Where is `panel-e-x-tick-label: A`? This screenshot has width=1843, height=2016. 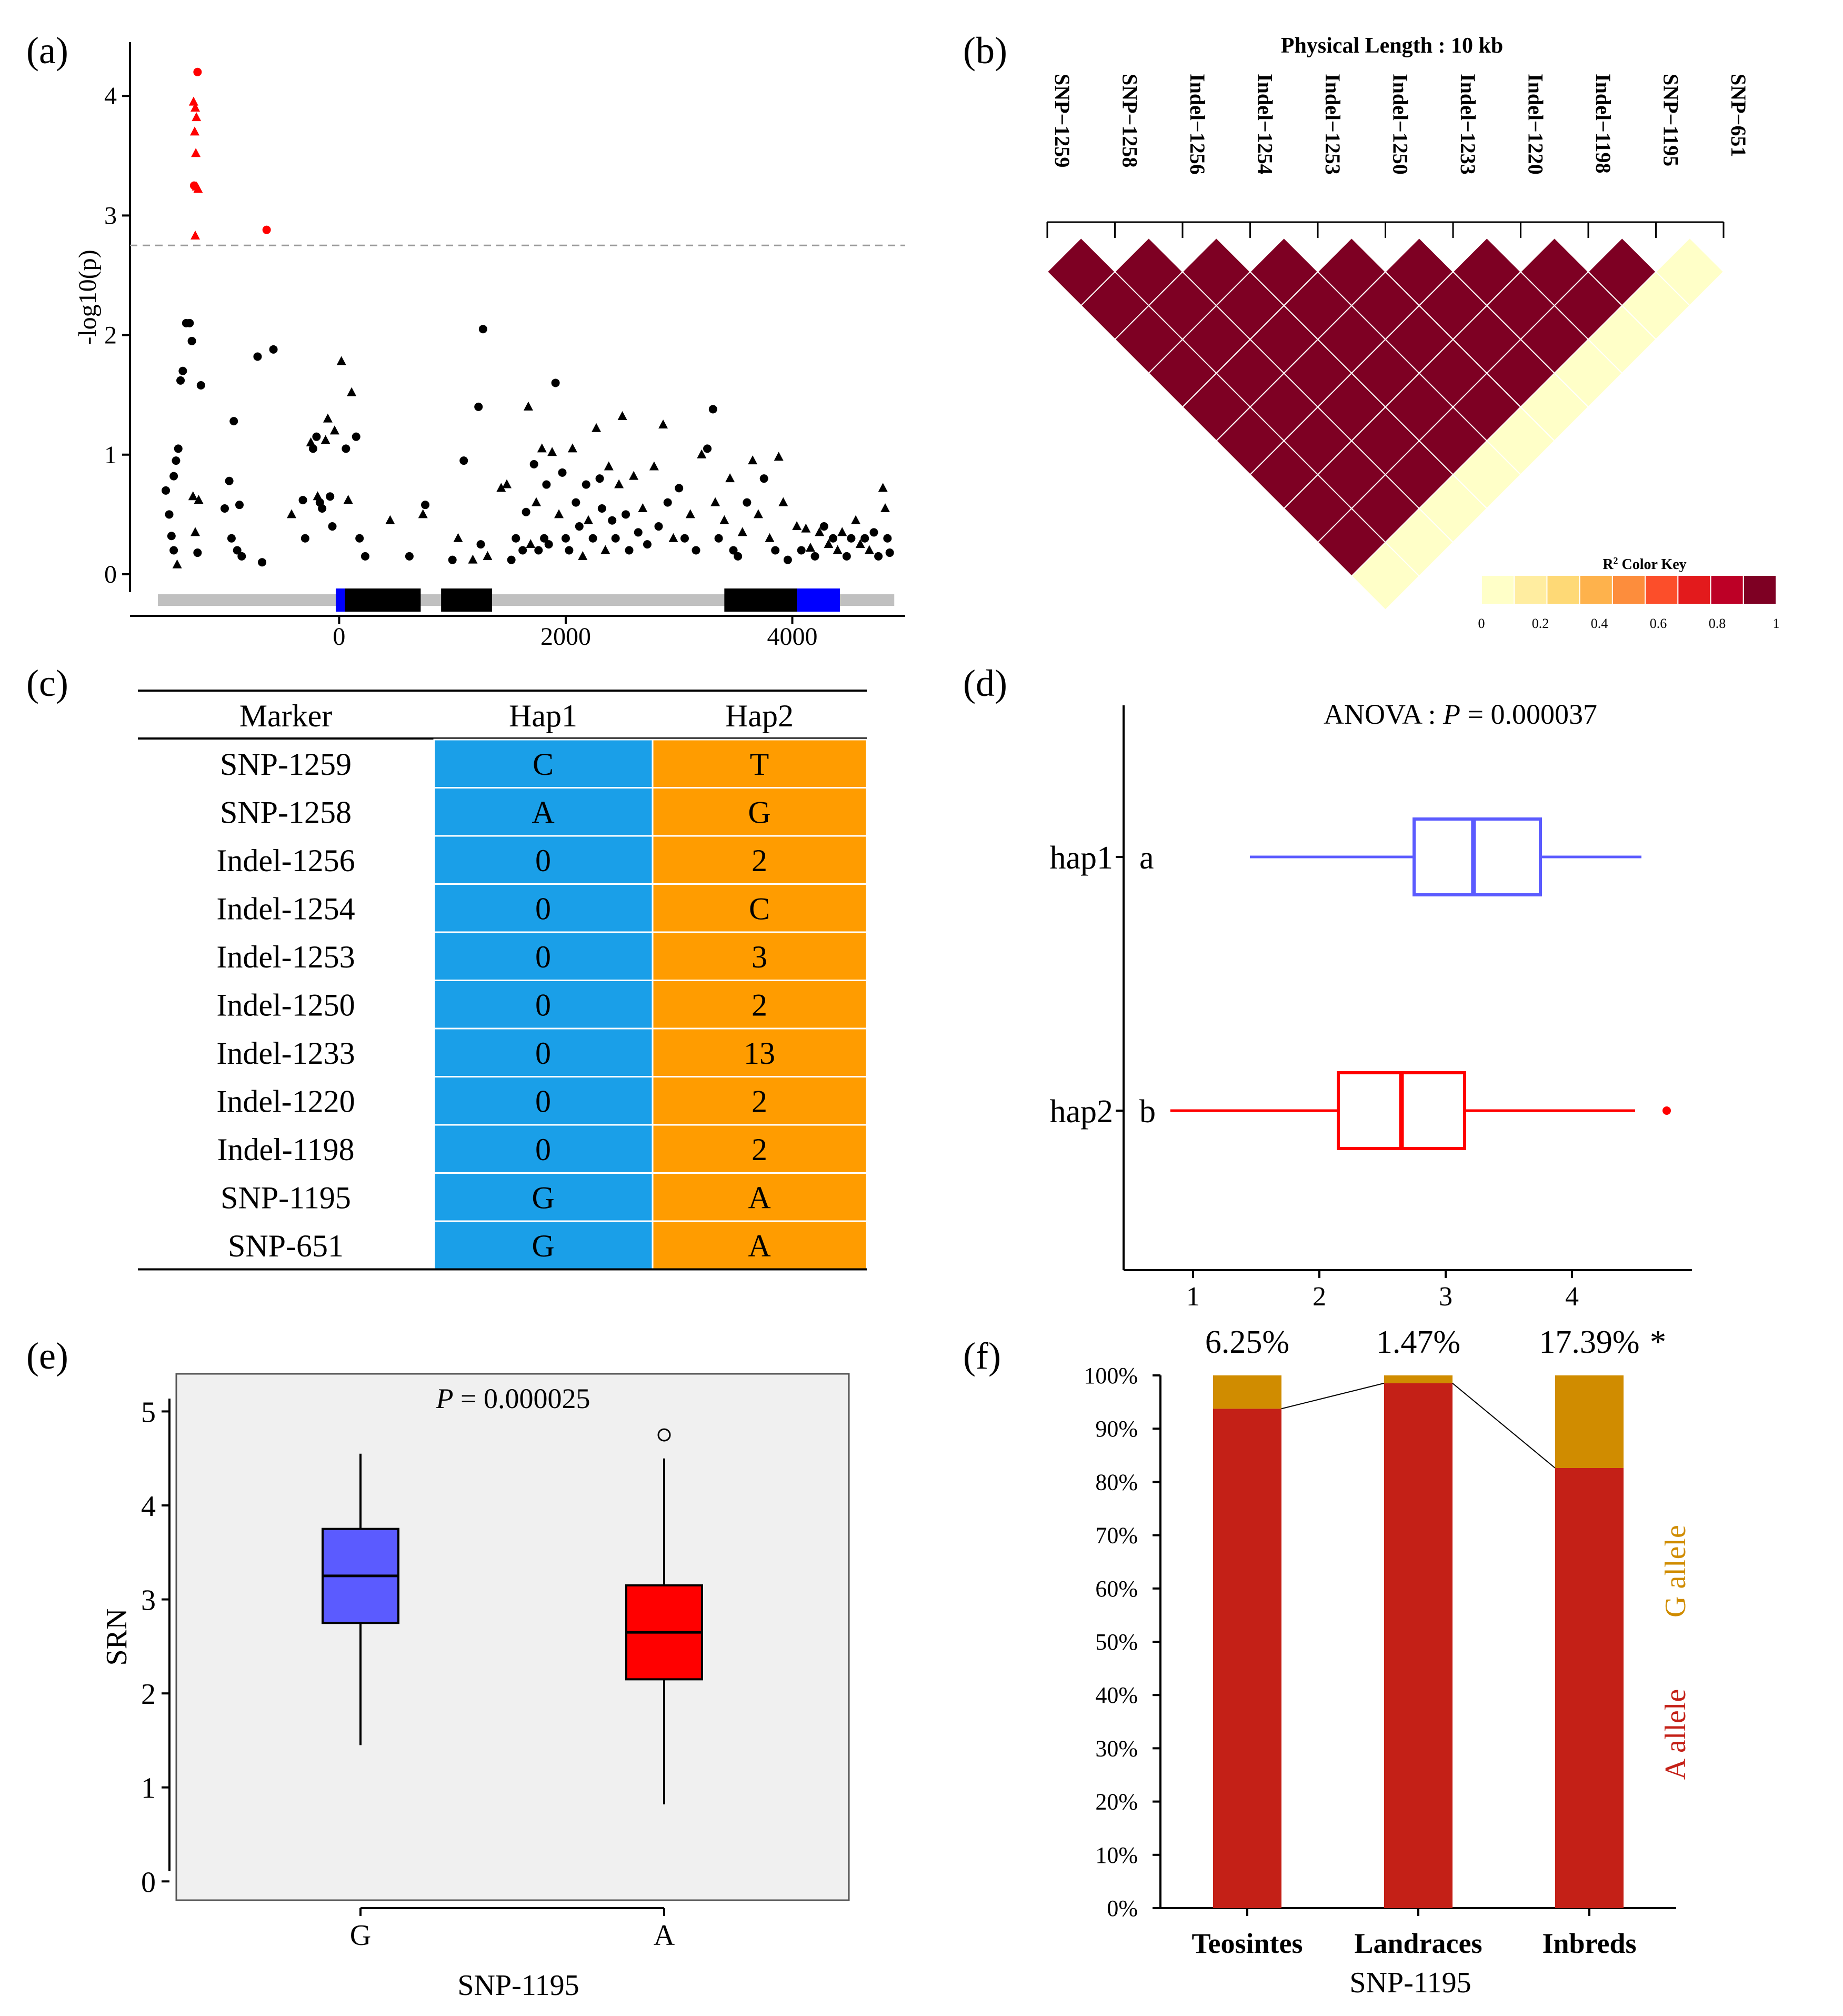 panel-e-x-tick-label: A is located at coordinates (664, 1935).